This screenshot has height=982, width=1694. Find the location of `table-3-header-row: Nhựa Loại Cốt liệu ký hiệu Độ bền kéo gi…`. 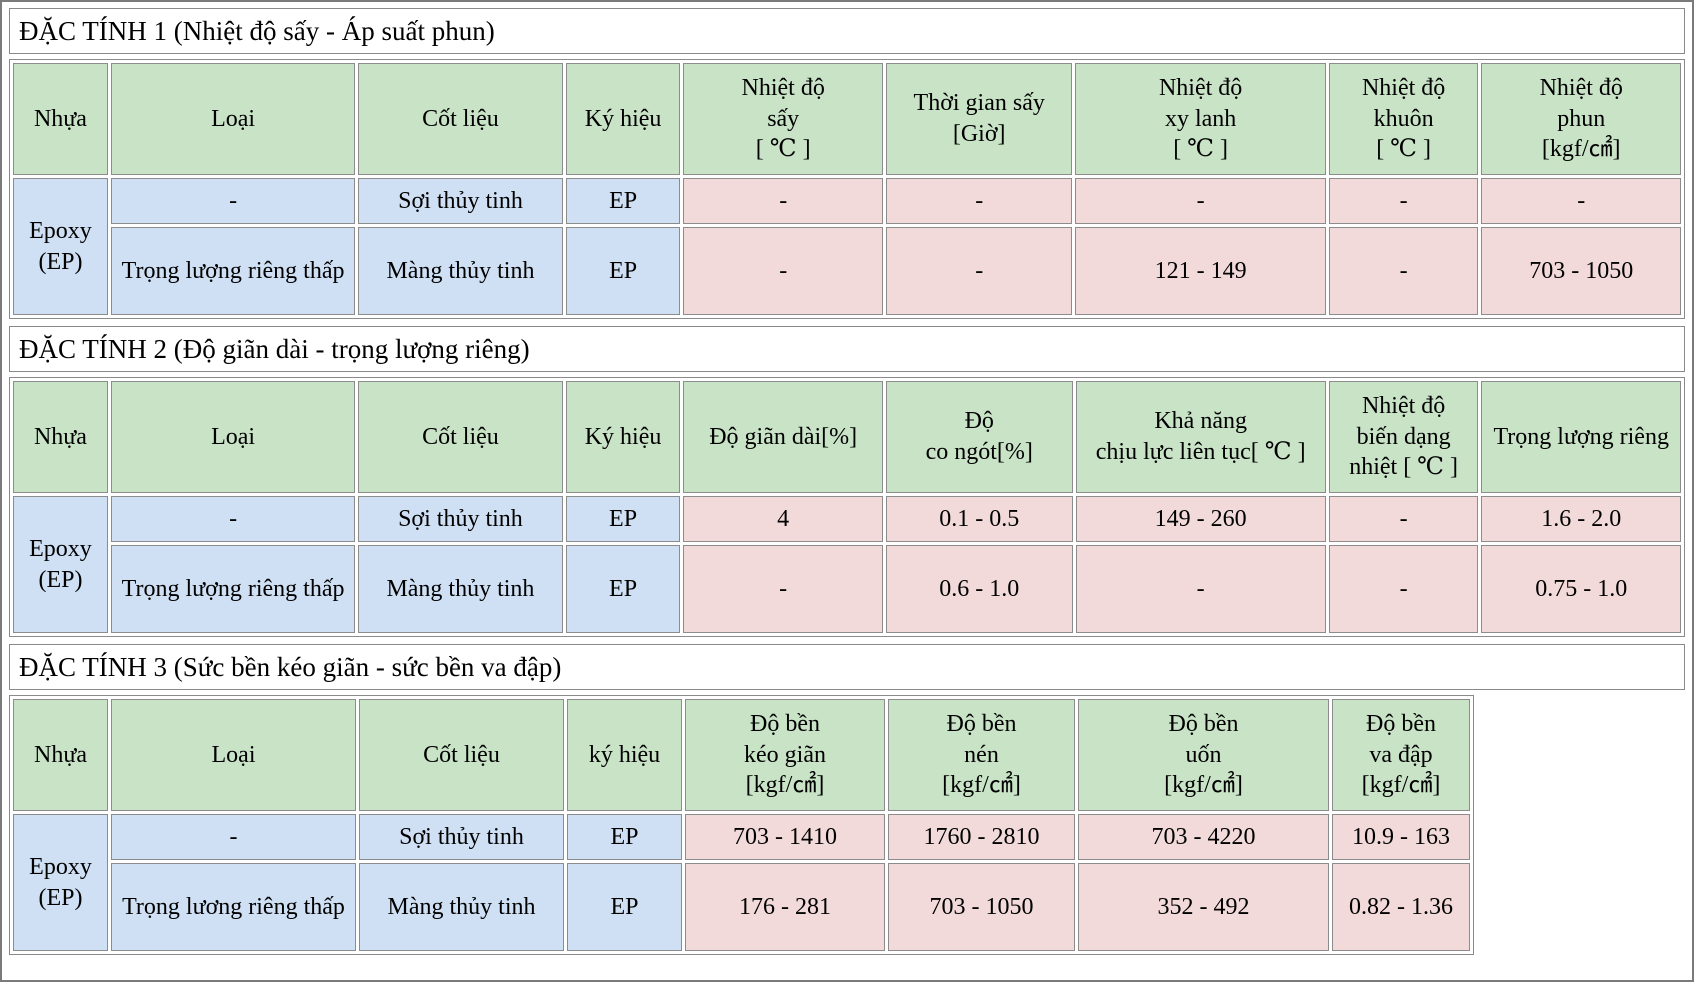

table-3-header-row: Nhựa Loại Cốt liệu ký hiệu Độ bền kéo gi… is located at coordinates (741, 755).